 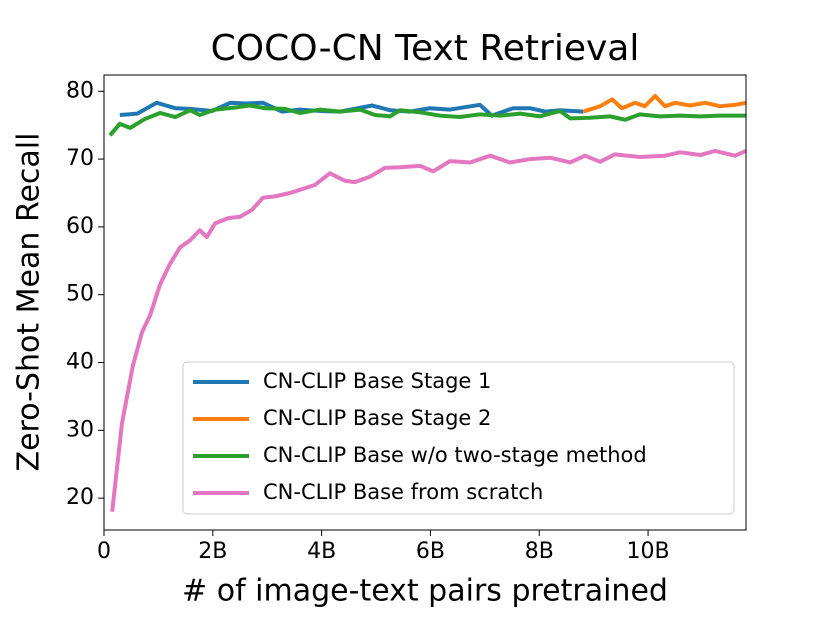 I want to click on legend-label: CN-CLIP Base Stage 2, so click(x=377, y=418).